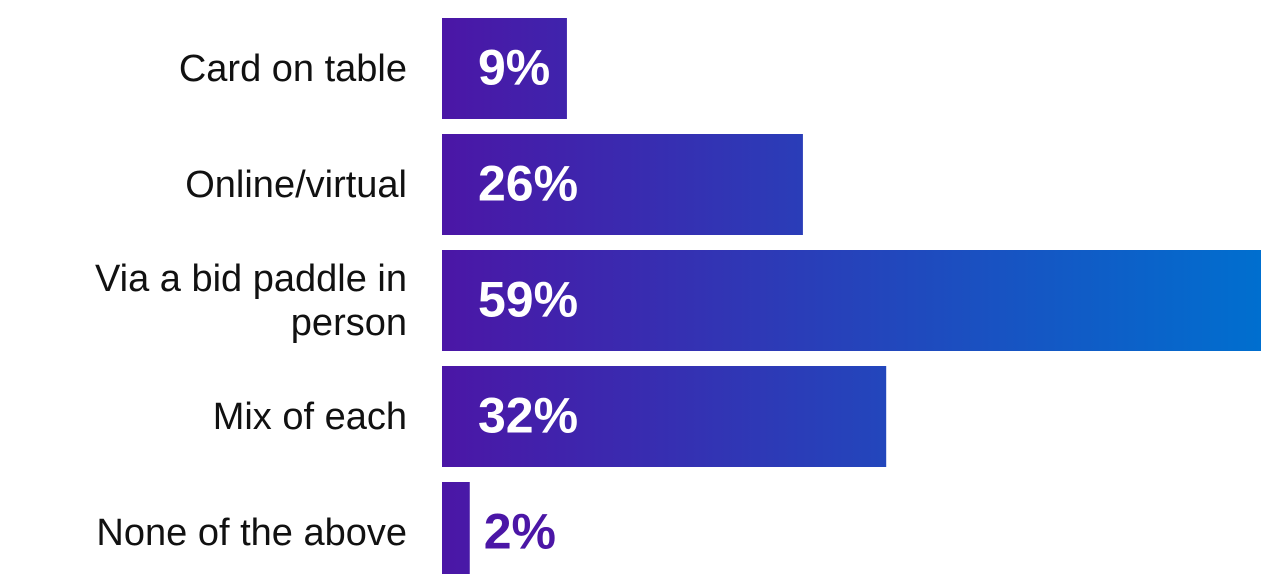  I want to click on category-label: Online/virtual, so click(296, 184).